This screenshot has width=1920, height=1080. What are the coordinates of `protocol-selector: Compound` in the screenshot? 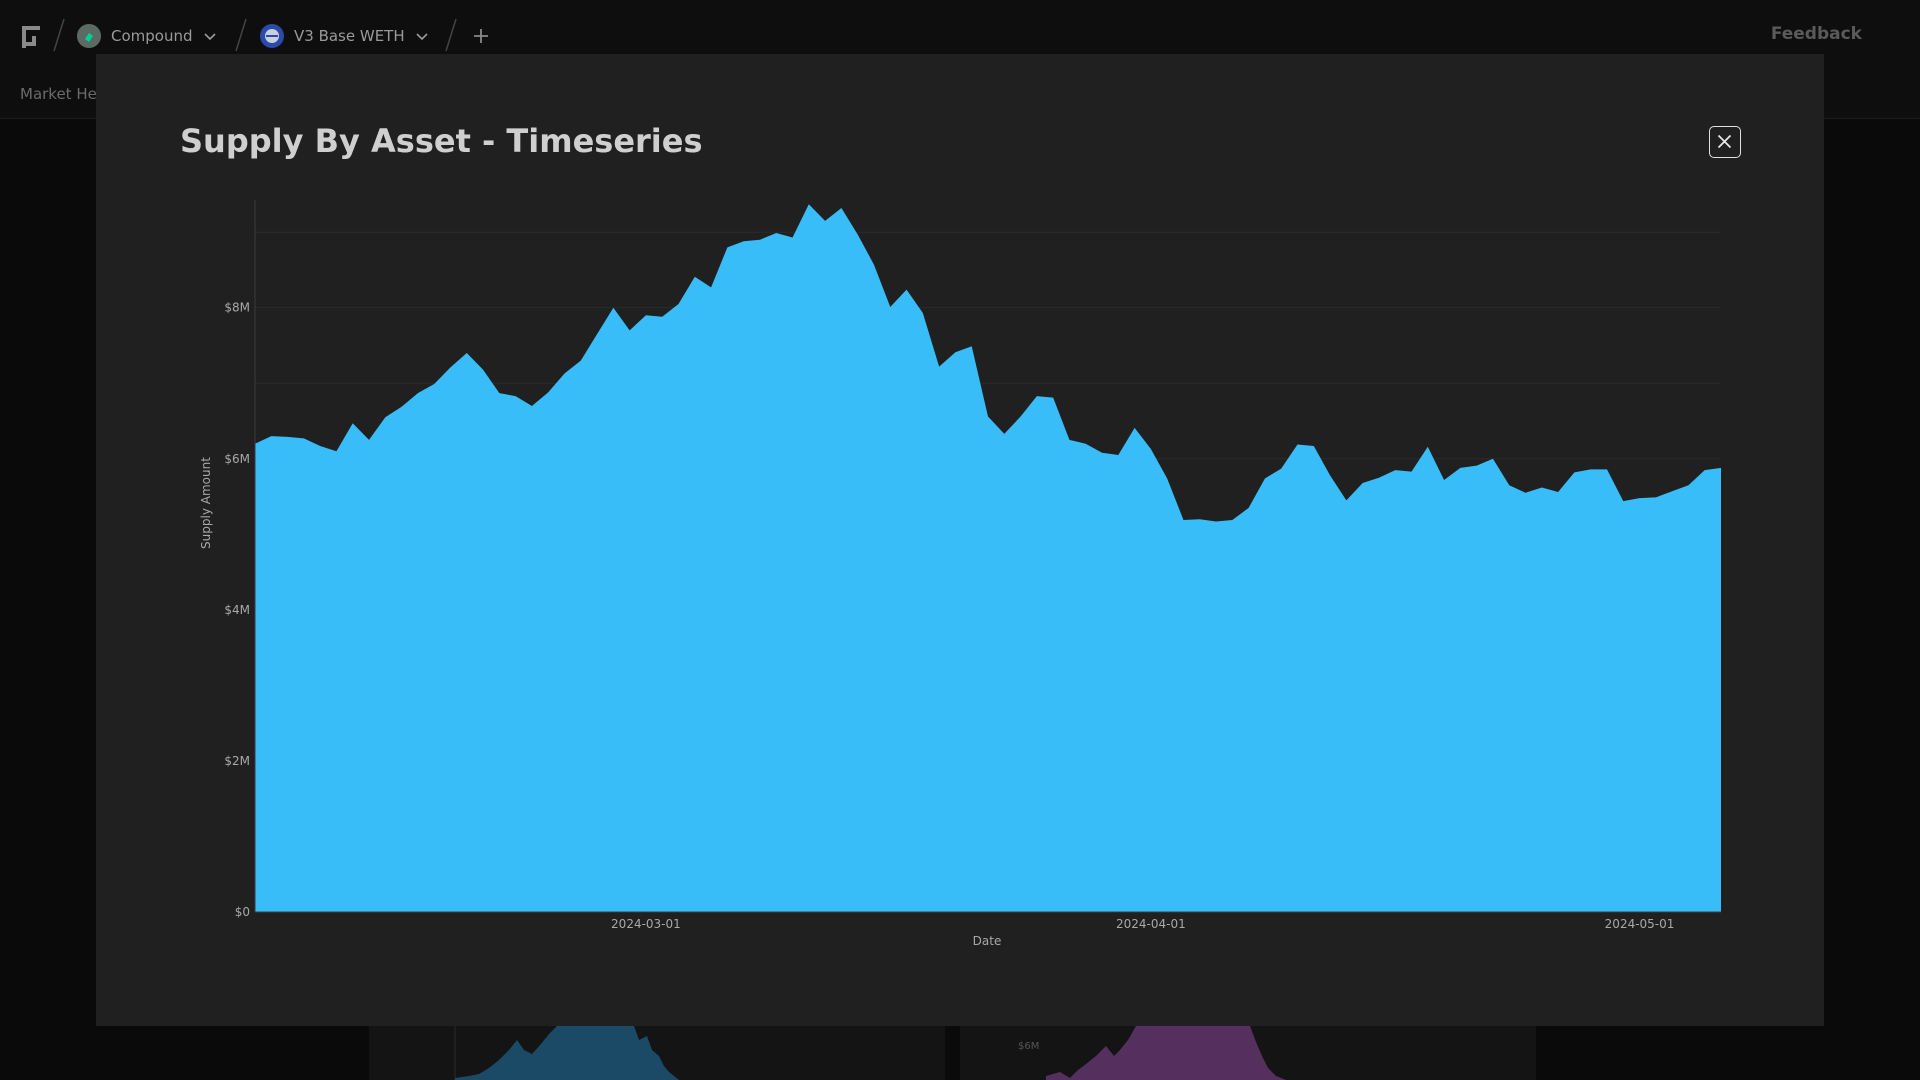 It's located at (147, 36).